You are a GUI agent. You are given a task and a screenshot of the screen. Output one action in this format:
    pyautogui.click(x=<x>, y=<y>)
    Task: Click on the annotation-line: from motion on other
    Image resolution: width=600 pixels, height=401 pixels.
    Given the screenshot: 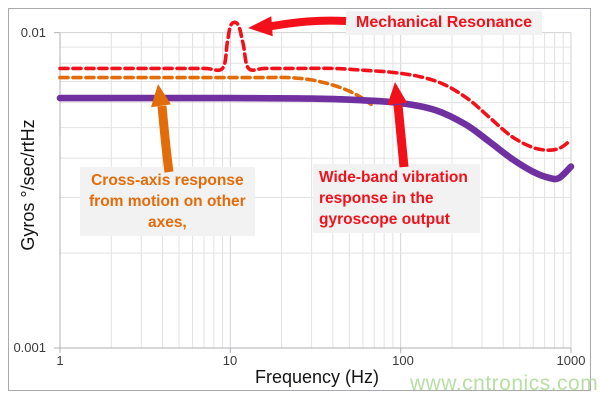 What is the action you would take?
    pyautogui.click(x=167, y=201)
    